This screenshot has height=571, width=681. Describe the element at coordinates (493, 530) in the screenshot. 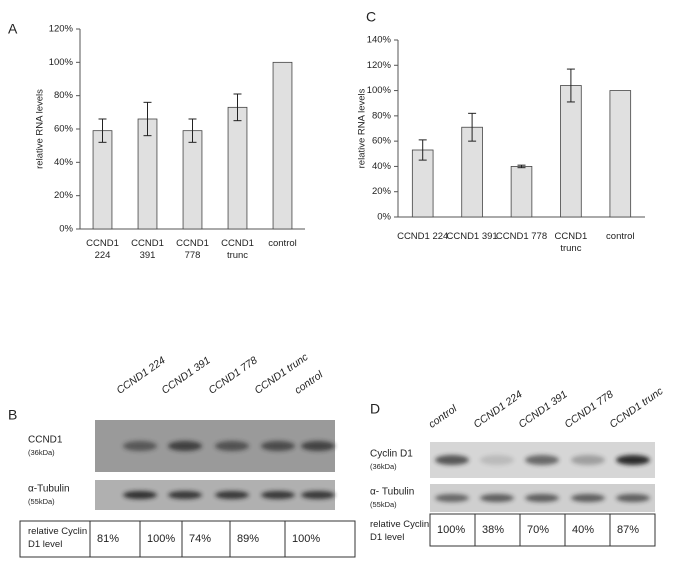

I see `quant-value: 38%` at that location.